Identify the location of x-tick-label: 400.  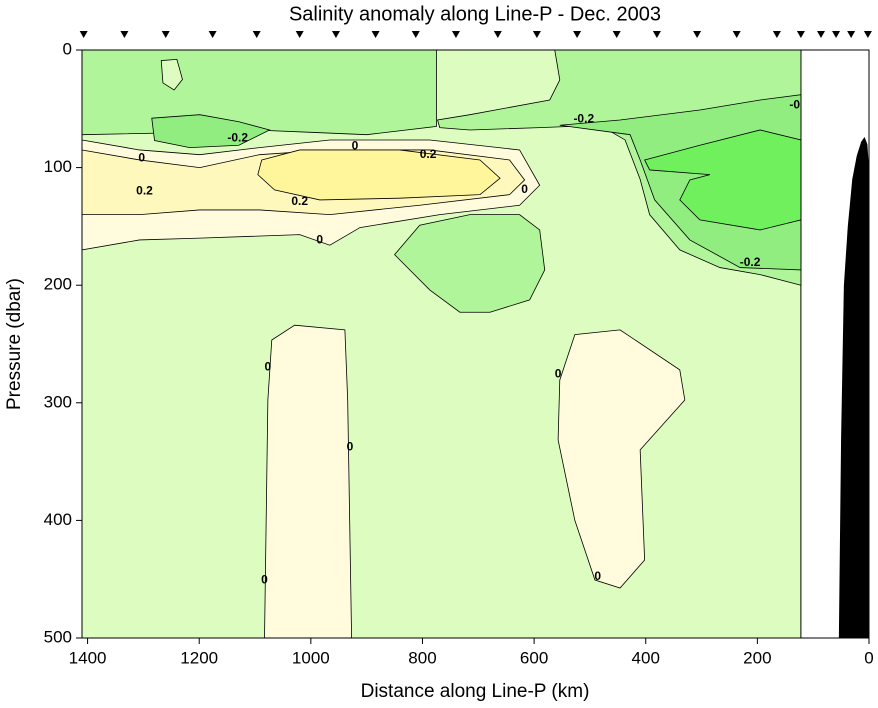
(646, 657).